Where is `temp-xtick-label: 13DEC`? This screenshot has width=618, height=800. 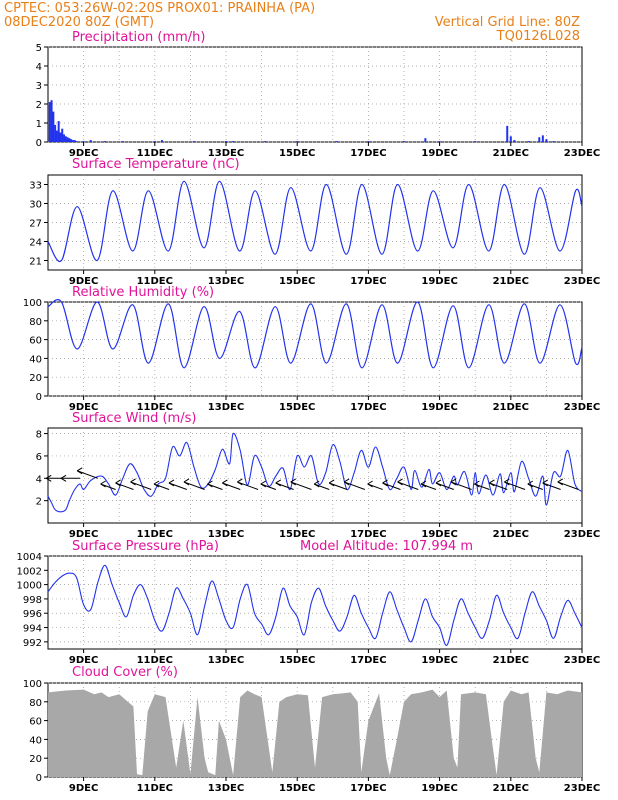 temp-xtick-label: 13DEC is located at coordinates (226, 281).